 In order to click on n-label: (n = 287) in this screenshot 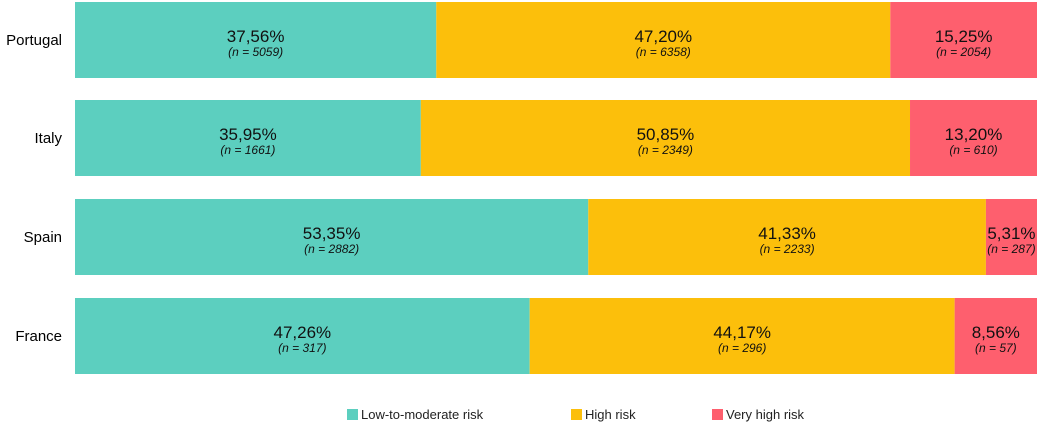, I will do `click(1011, 249)`.